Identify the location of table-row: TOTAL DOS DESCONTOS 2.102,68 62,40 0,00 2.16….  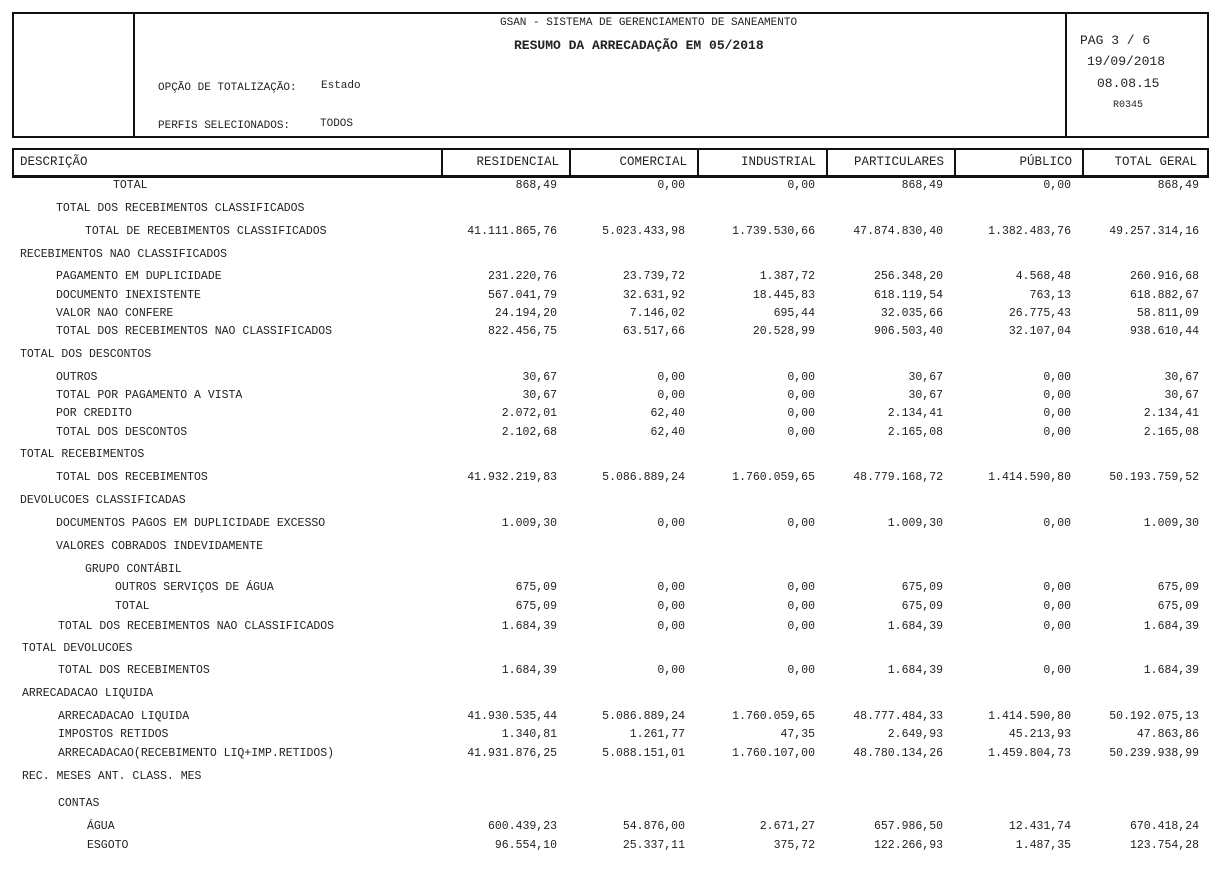
(612, 433).